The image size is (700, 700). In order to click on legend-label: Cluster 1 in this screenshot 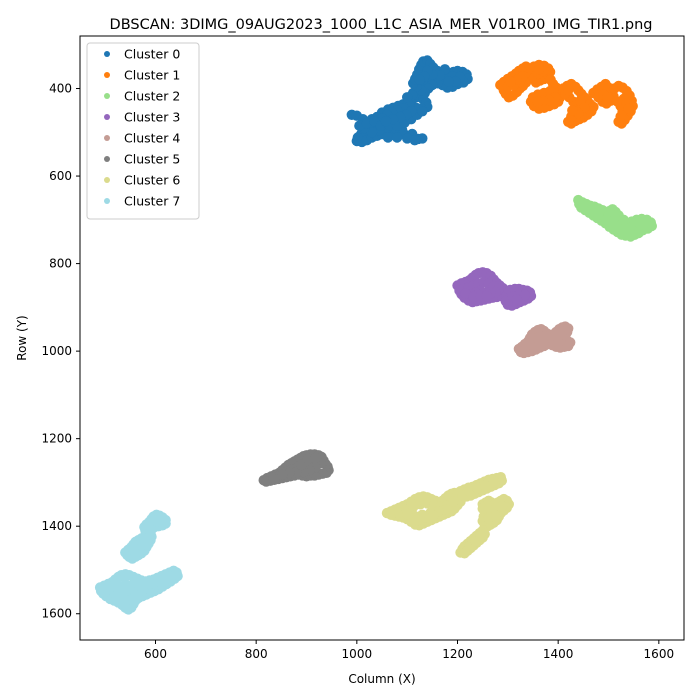, I will do `click(152, 75)`.